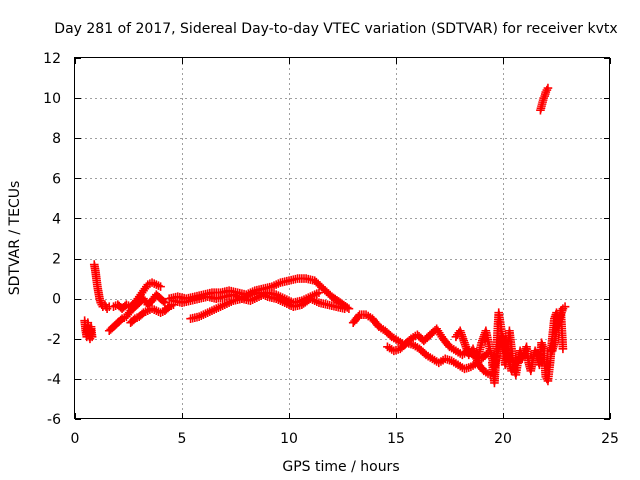 Image resolution: width=640 pixels, height=480 pixels. Describe the element at coordinates (340, 467) in the screenshot. I see `x-axis-label: GPS time / hours` at that location.